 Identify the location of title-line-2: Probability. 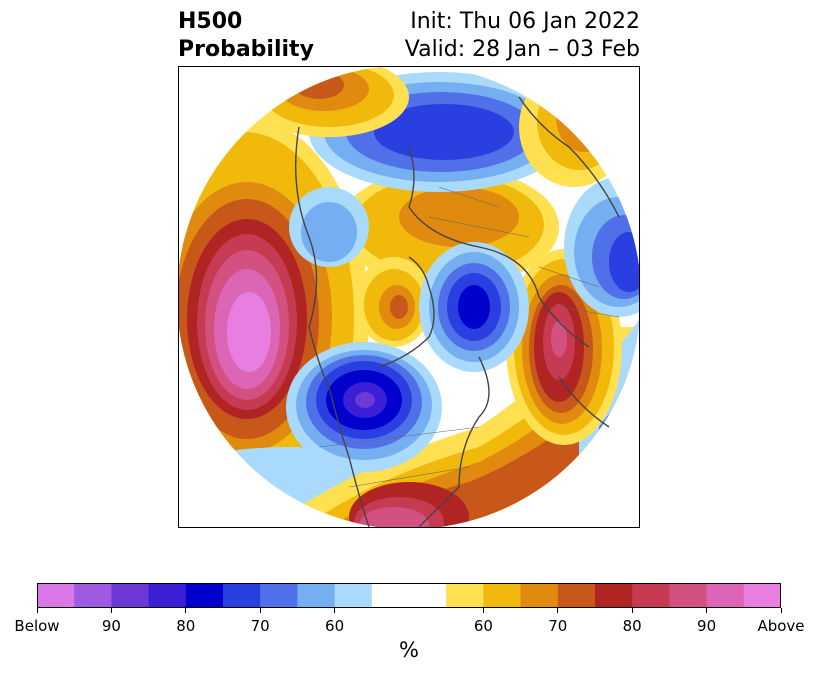
(246, 49).